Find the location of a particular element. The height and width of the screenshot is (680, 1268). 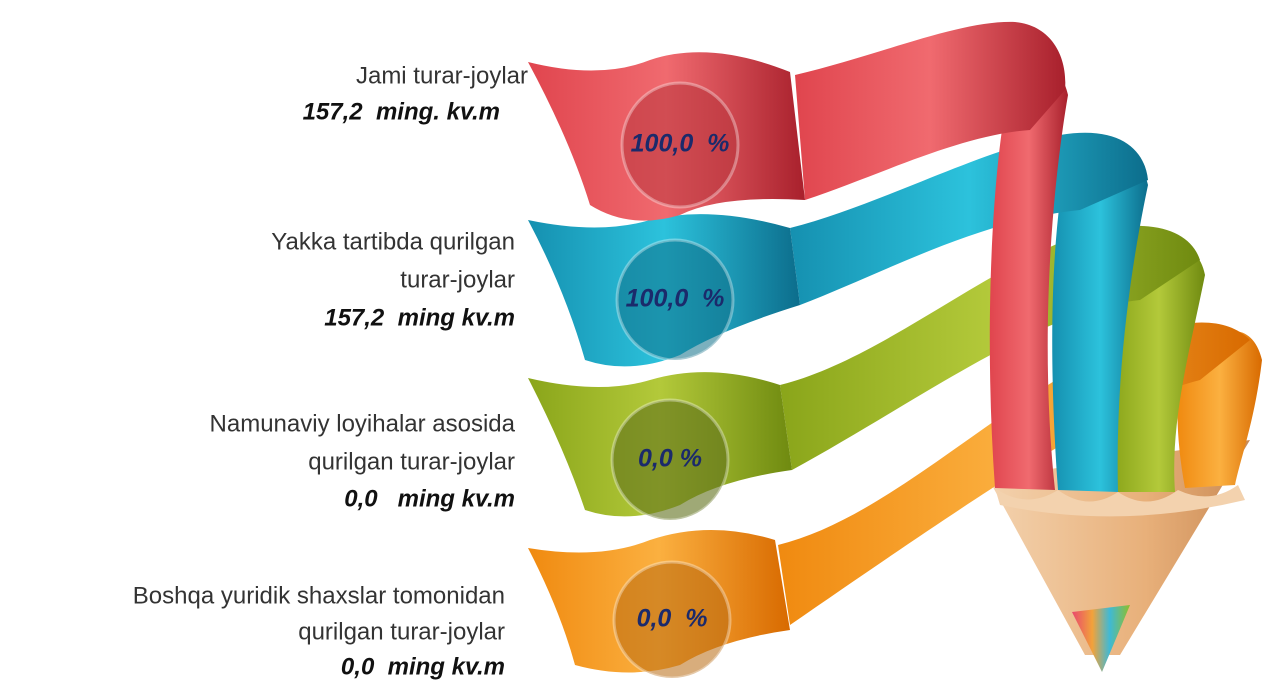

item-label: Jami turar-joylar is located at coordinates (442, 75).